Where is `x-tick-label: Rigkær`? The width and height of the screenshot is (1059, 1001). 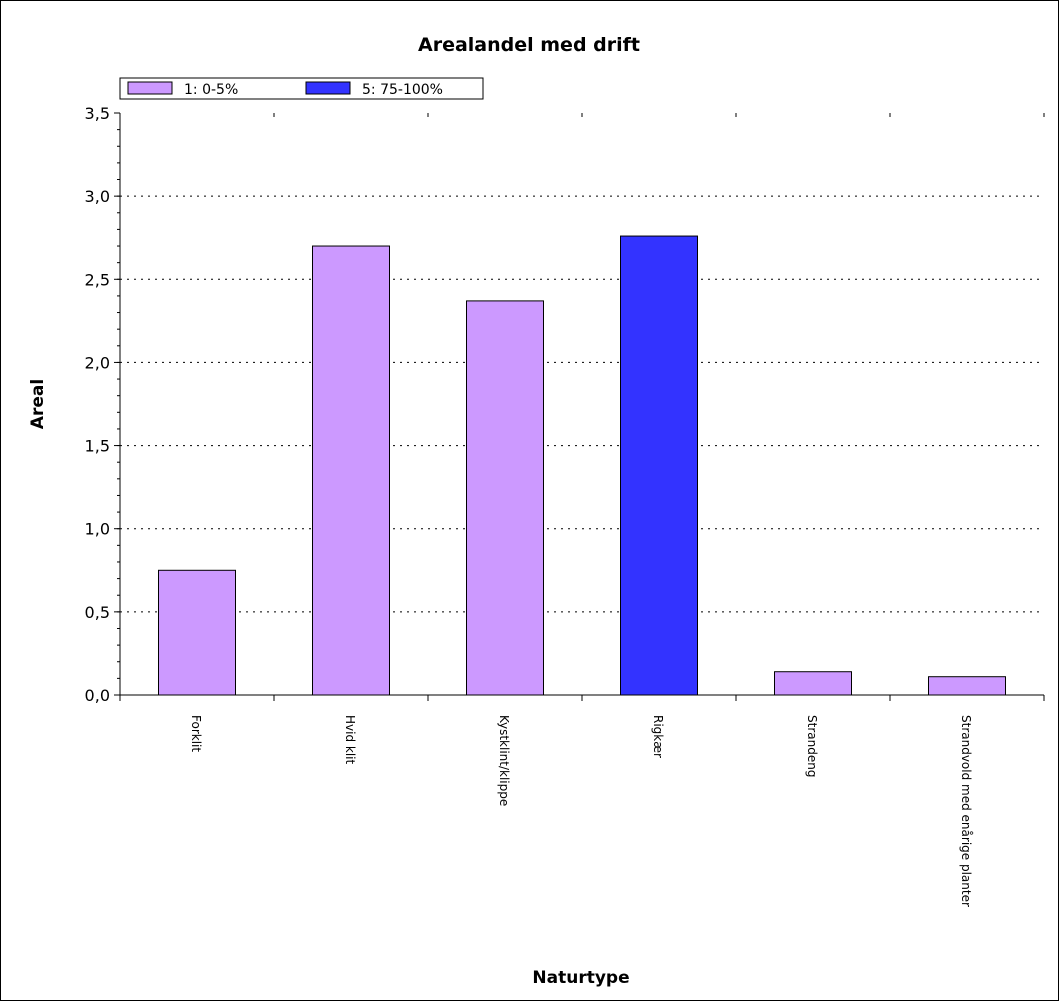 x-tick-label: Rigkær is located at coordinates (658, 736).